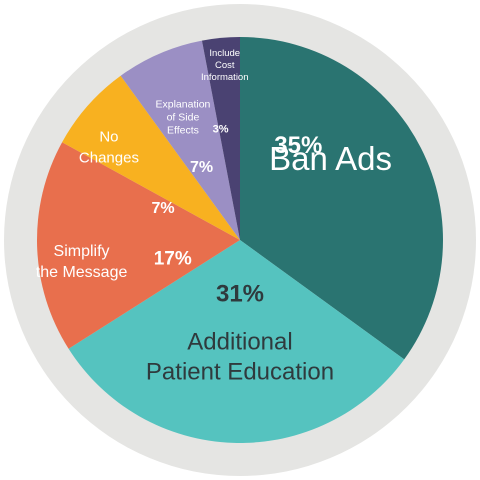  What do you see at coordinates (173, 258) in the screenshot?
I see `slice-percent-label: 17%` at bounding box center [173, 258].